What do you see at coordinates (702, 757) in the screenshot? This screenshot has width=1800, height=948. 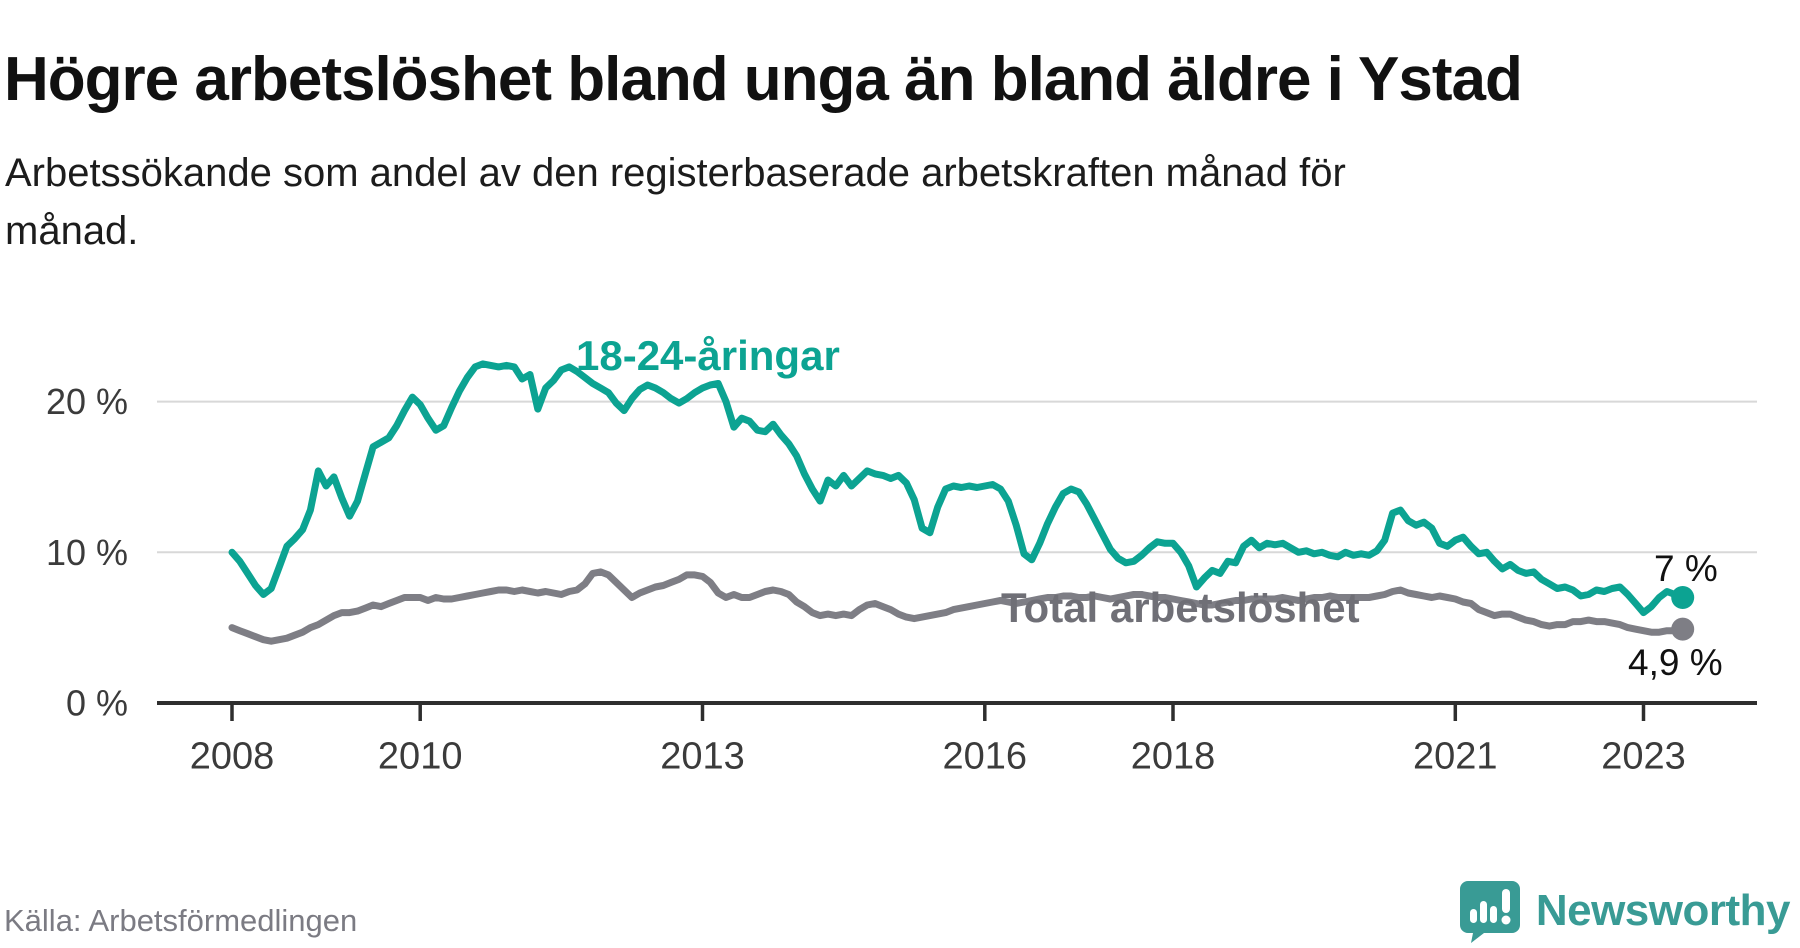 I see `x-tick-label-2013: 2013` at bounding box center [702, 757].